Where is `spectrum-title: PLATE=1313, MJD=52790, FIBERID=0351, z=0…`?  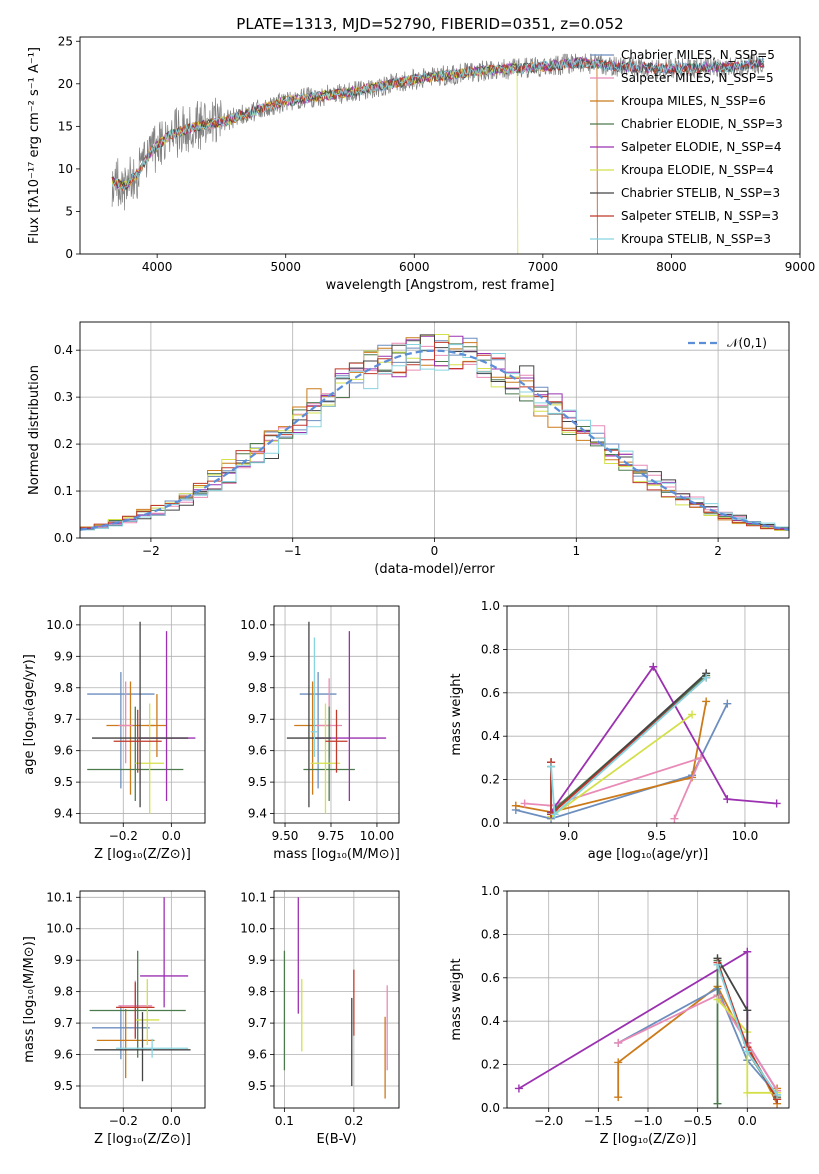
spectrum-title: PLATE=1313, MJD=52790, FIBERID=0351, z=0… is located at coordinates (429, 24).